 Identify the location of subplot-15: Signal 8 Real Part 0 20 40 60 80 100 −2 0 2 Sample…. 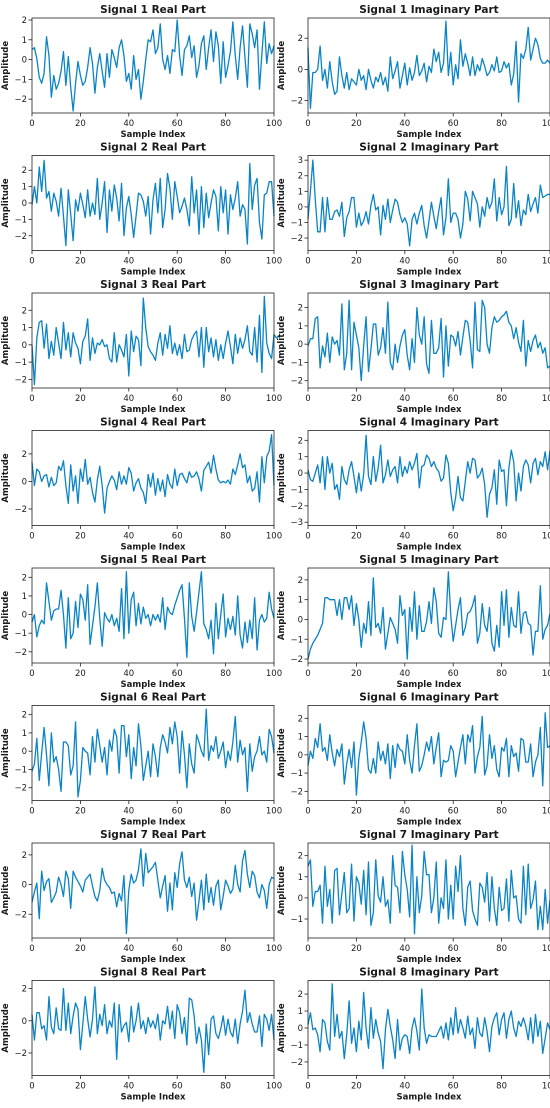
(141, 1035).